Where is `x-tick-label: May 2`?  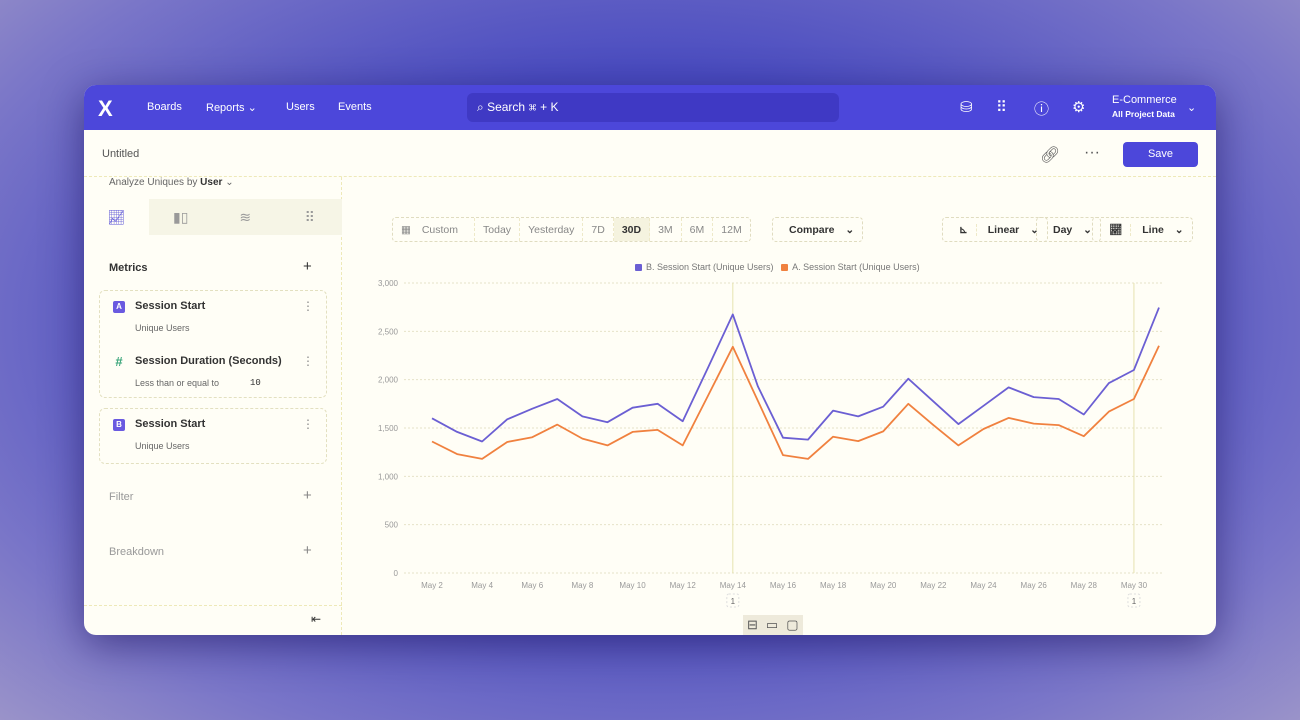
x-tick-label: May 2 is located at coordinates (432, 585).